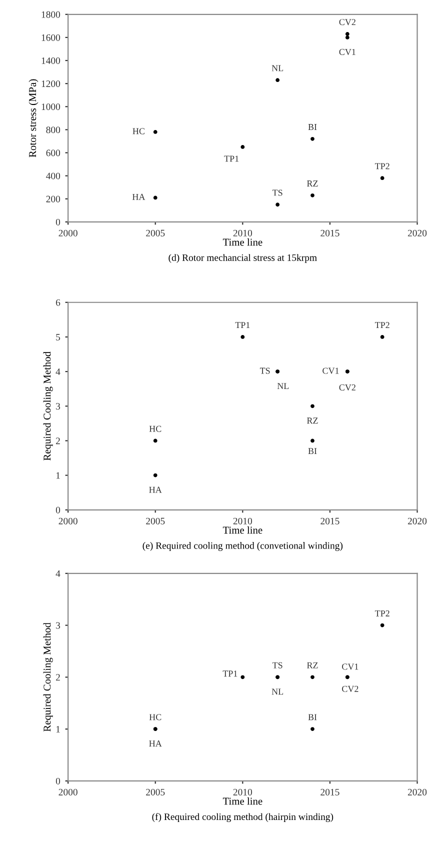 The image size is (442, 847). I want to click on text: (e) Required cooling method (convetional winding), so click(242, 546).